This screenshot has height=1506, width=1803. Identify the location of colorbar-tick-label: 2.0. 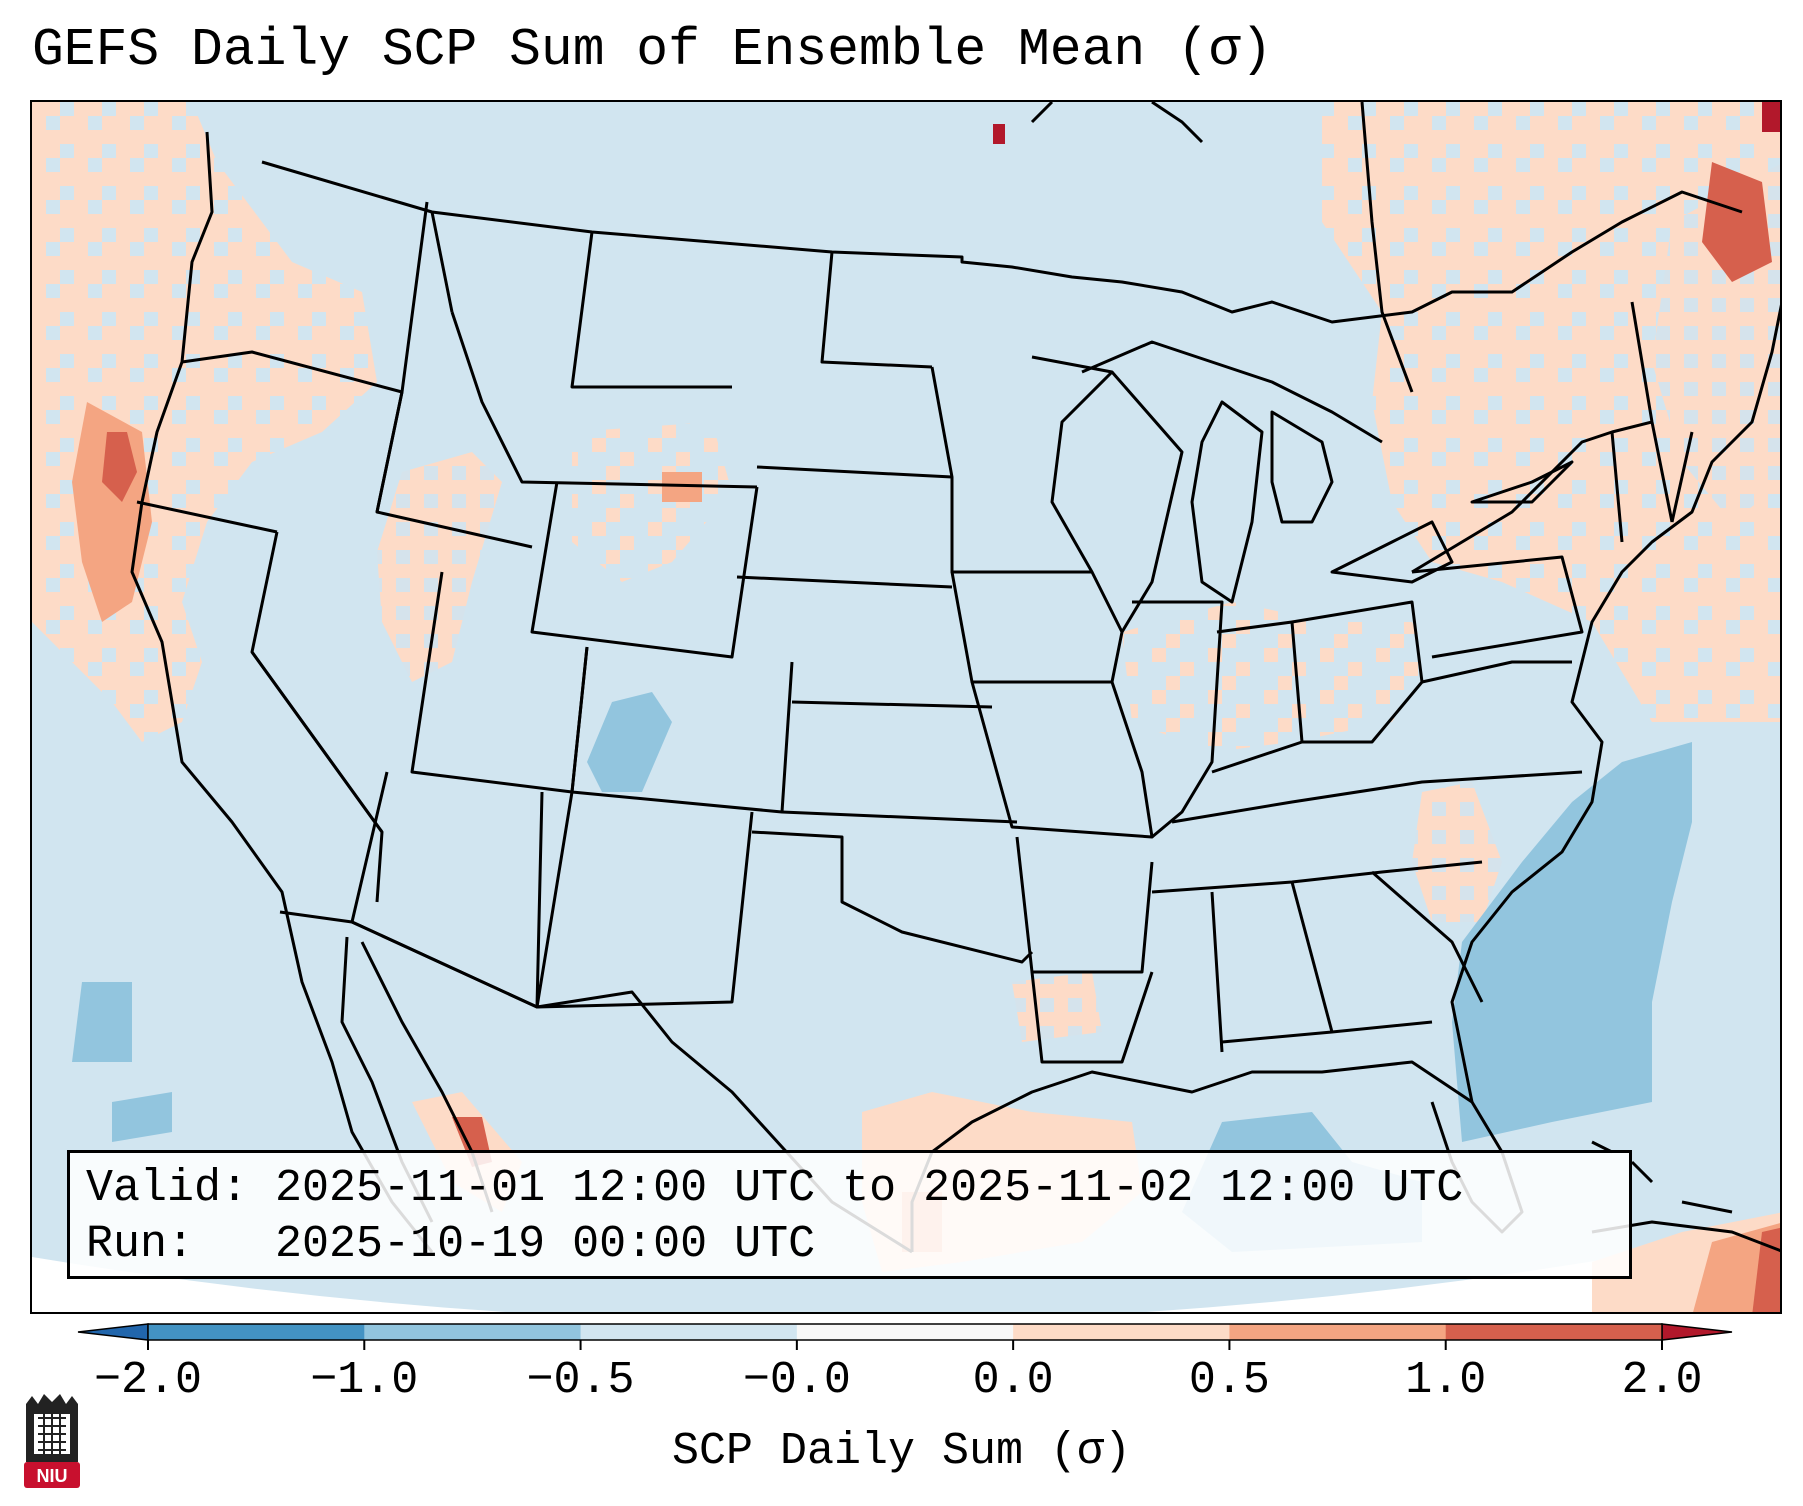
(1661, 1380).